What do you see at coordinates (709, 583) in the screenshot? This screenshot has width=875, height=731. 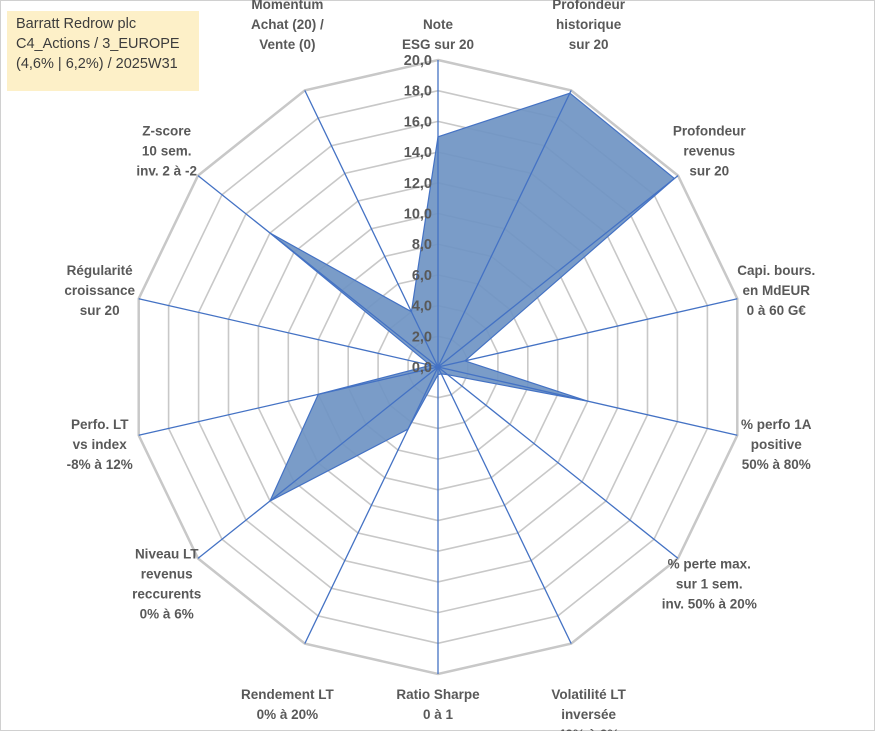 I see `axis-label: % perte max. sur 1 sem. inv. 50% à 20%` at bounding box center [709, 583].